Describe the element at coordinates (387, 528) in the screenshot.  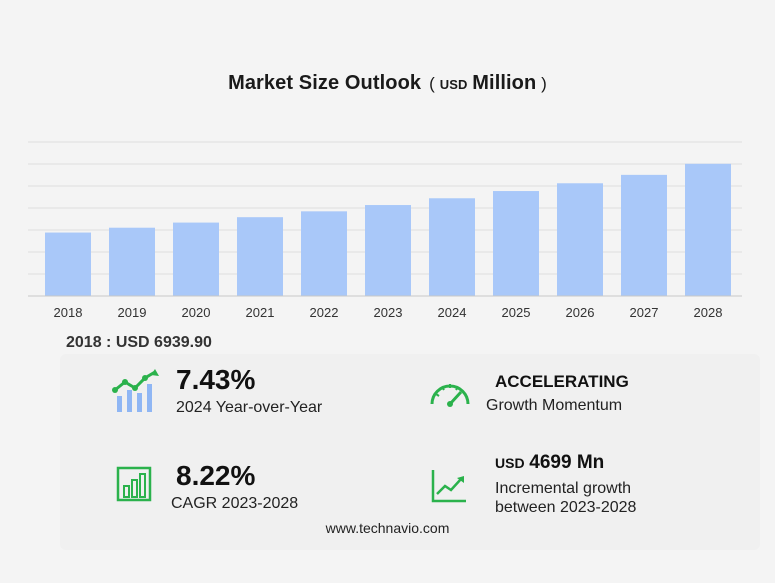
I see `footer-site: www.technavio.com` at that location.